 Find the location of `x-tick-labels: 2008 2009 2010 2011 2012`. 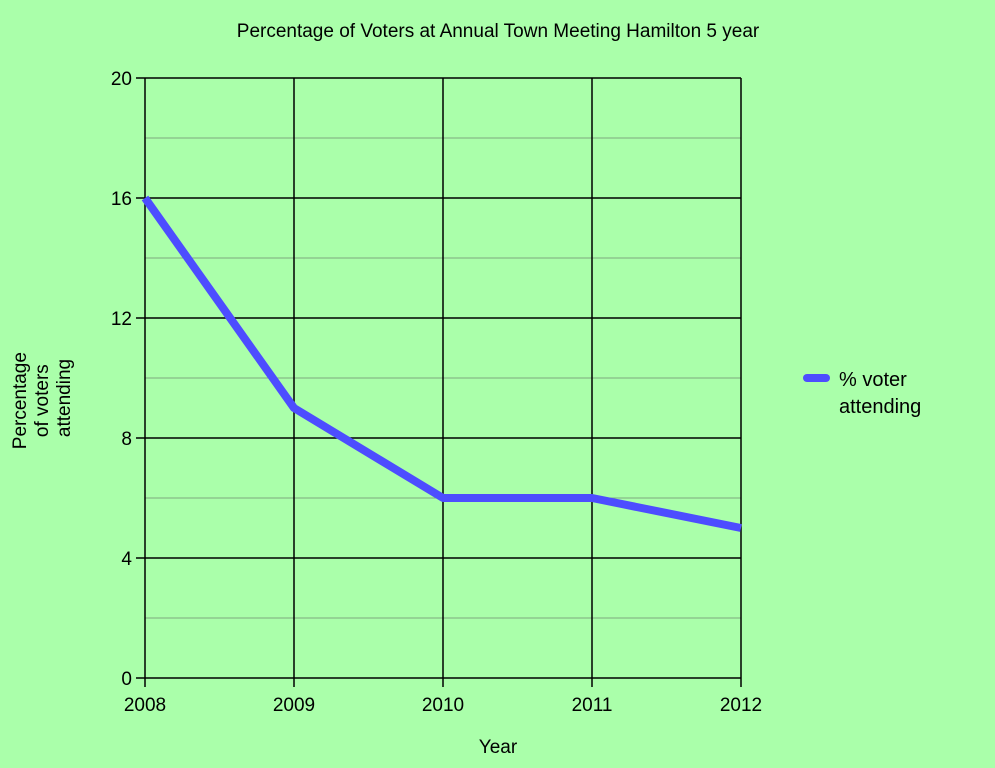

x-tick-labels: 2008 2009 2010 2011 2012 is located at coordinates (443, 705).